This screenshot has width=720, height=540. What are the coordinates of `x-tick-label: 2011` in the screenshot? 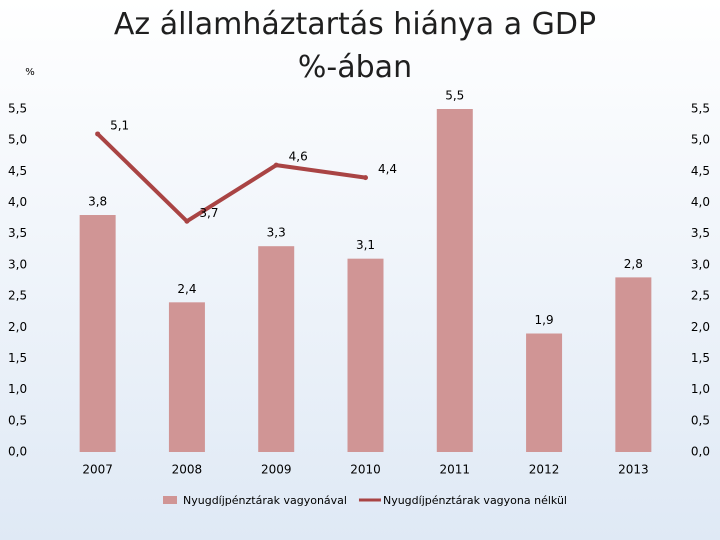 It's located at (455, 470).